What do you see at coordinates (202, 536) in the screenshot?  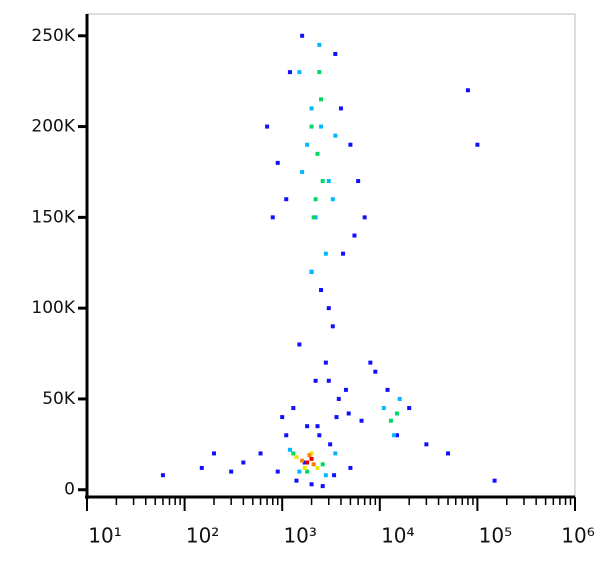 I see `x-tick-label: 10²` at bounding box center [202, 536].